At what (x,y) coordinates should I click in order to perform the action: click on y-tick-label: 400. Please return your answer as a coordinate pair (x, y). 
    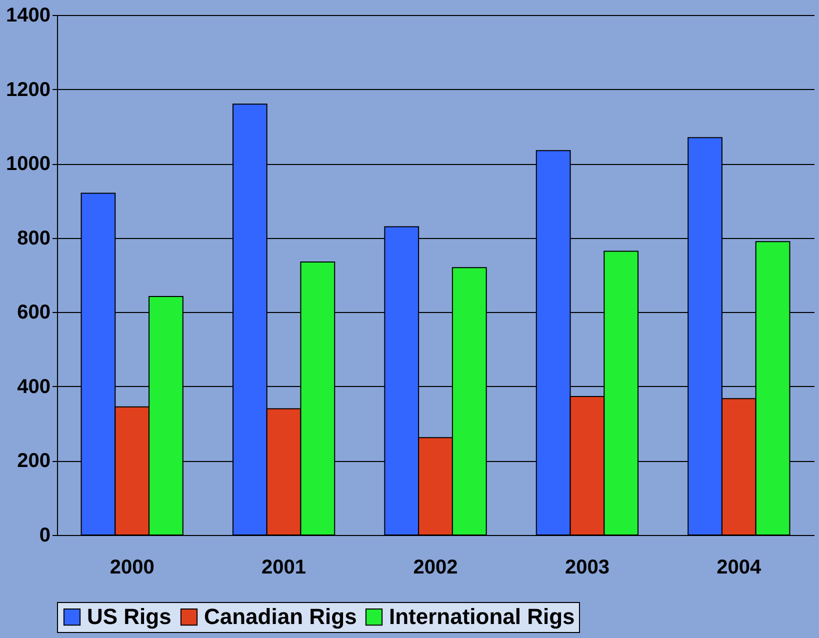
    Looking at the image, I should click on (33, 387).